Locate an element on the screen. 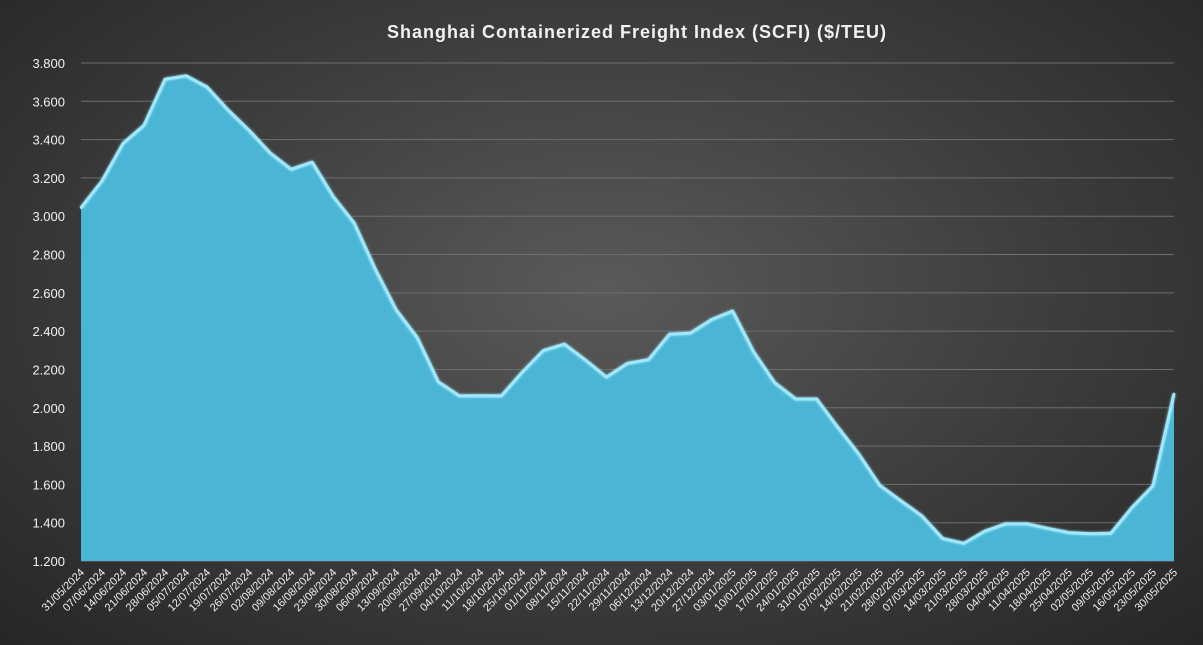 The height and width of the screenshot is (645, 1203). y-tick-label: 3.400 is located at coordinates (48, 140).